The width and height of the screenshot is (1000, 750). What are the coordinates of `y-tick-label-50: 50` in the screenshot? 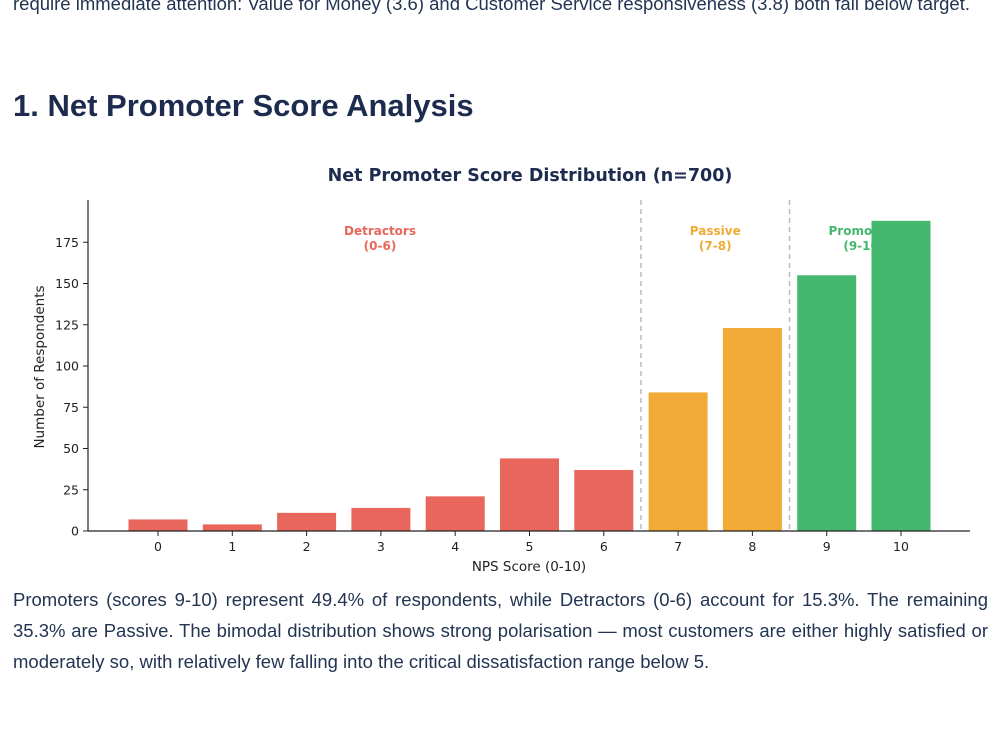 It's located at (71, 448).